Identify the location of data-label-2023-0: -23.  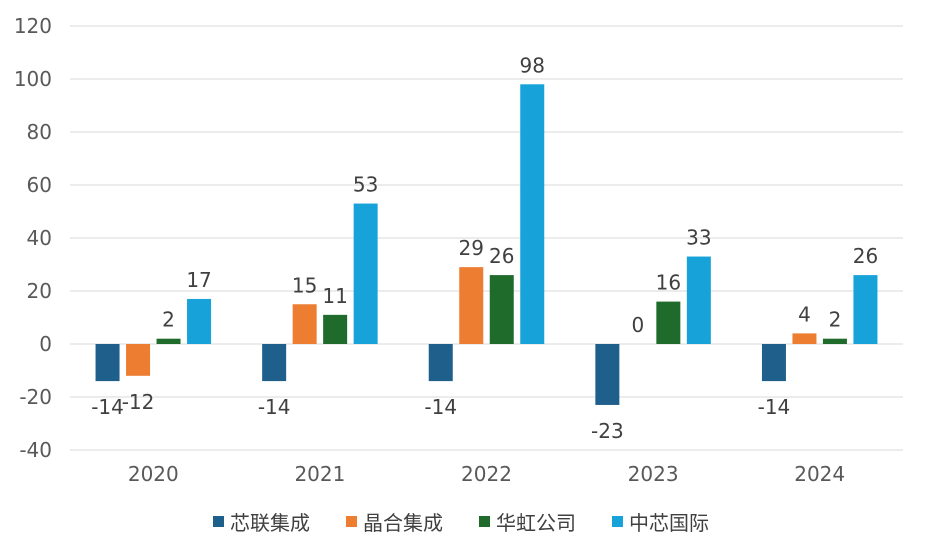
(607, 431).